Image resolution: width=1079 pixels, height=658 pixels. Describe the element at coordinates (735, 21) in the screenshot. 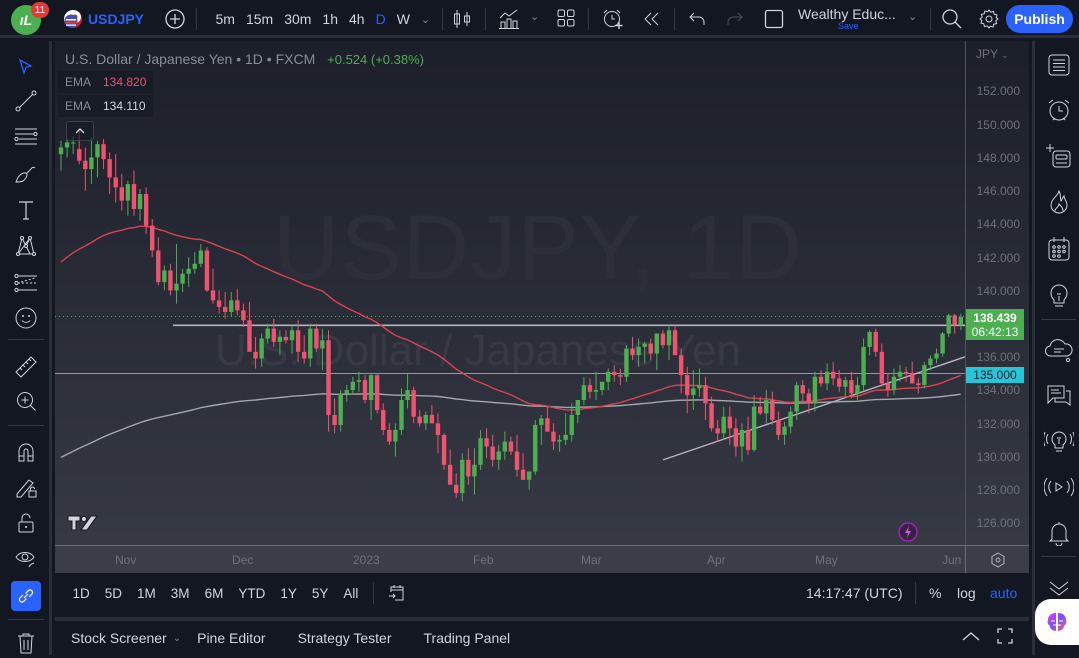

I see `redo-icon` at that location.